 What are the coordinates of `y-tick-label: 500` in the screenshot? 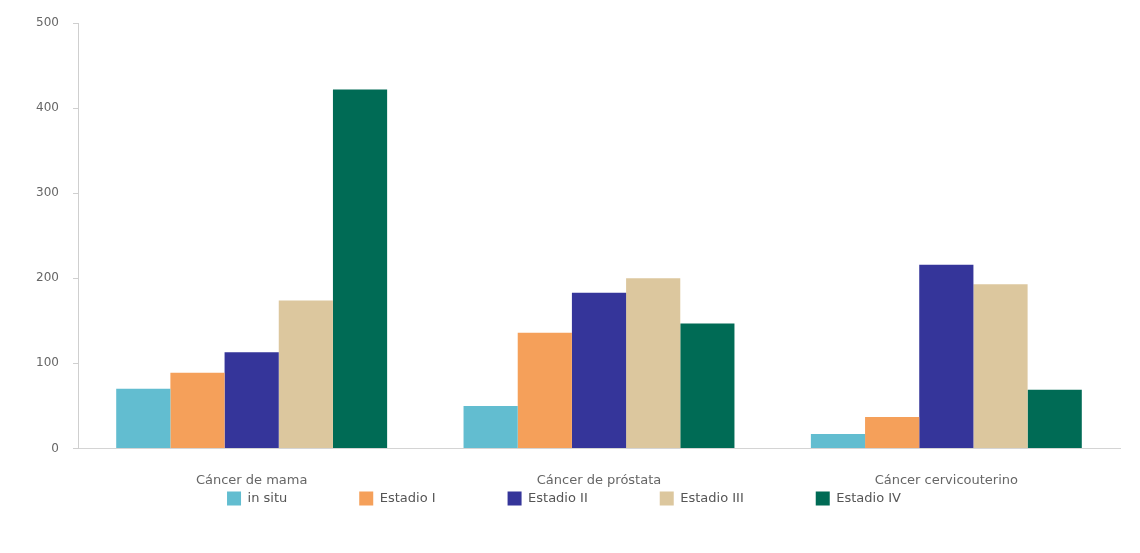 It's located at (47, 22).